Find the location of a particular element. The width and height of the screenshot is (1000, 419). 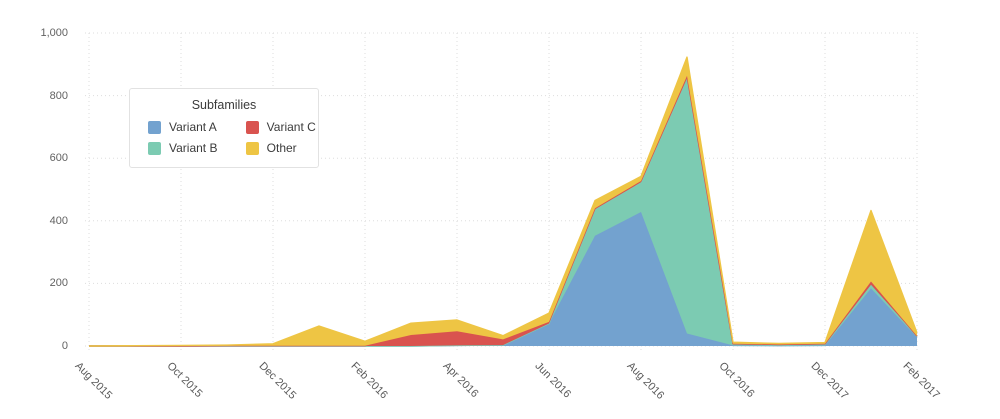

legend-label: Other is located at coordinates (281, 148).